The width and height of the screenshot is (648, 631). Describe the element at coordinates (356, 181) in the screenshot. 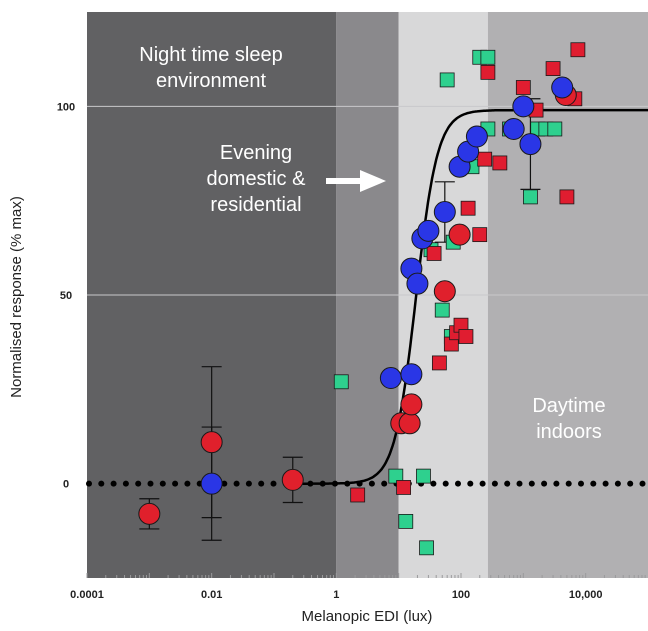

I see `arrow` at that location.